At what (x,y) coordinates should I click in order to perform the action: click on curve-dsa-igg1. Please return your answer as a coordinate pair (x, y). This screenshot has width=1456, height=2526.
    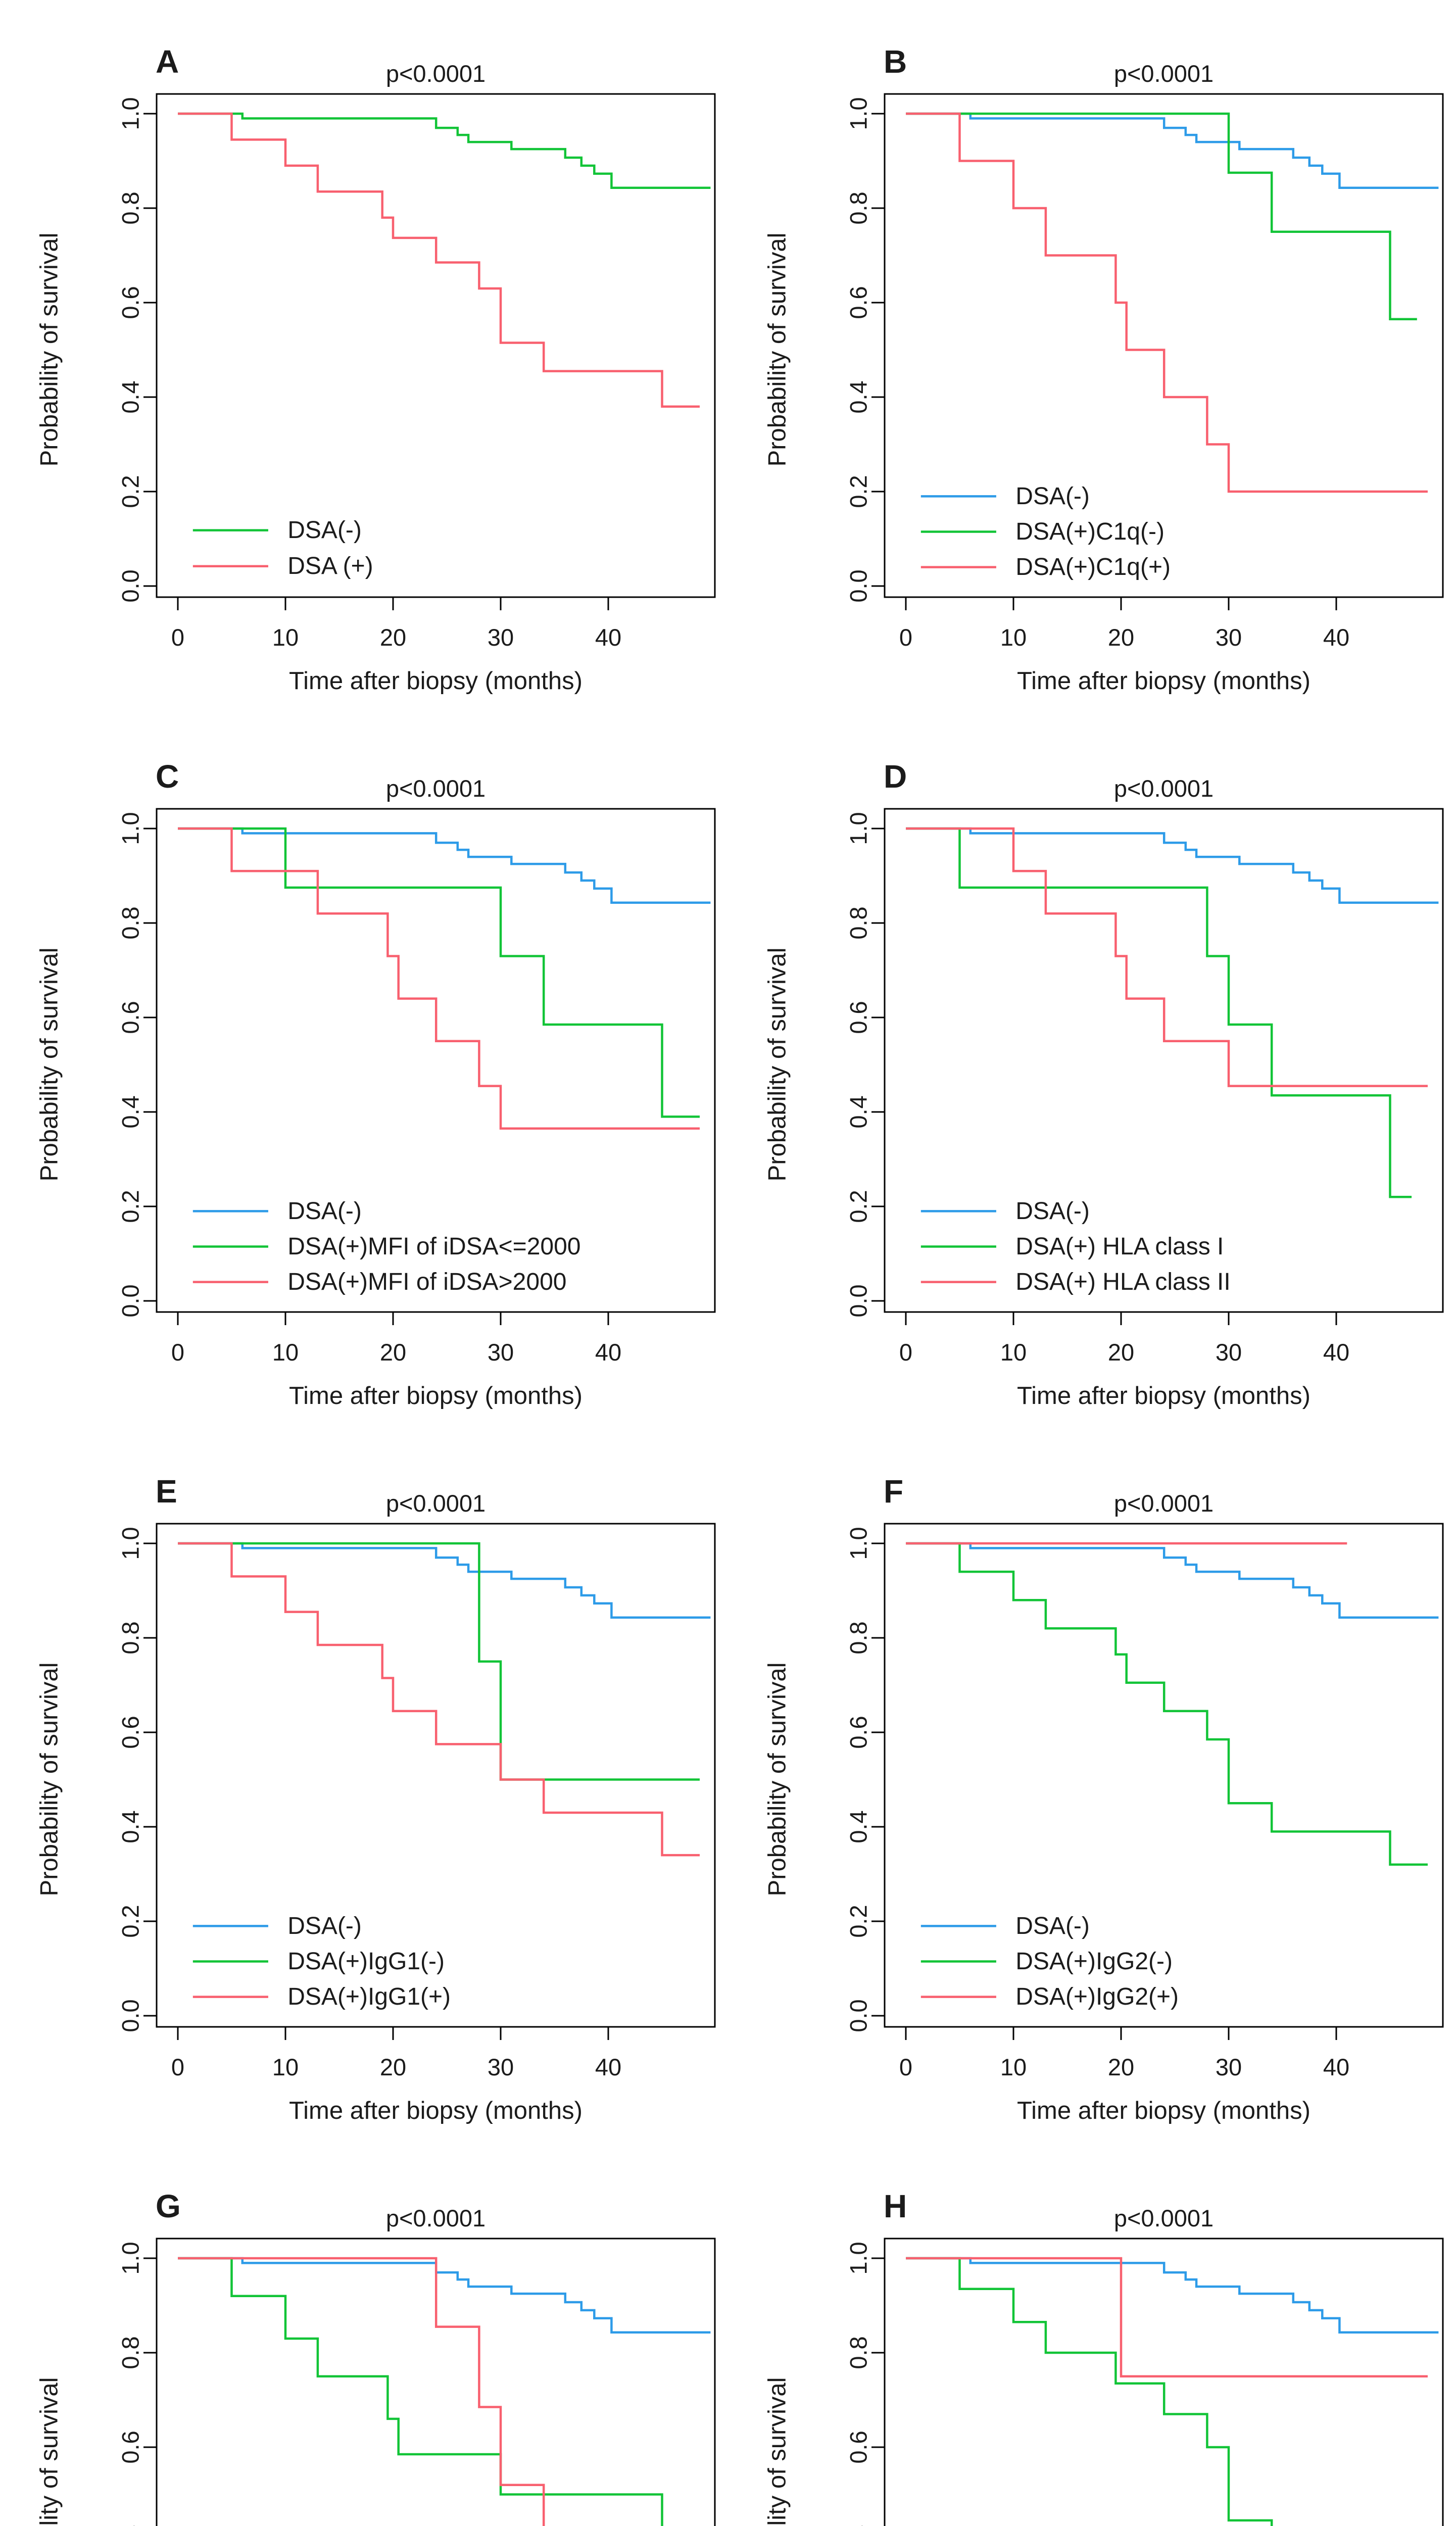
    Looking at the image, I should click on (439, 1699).